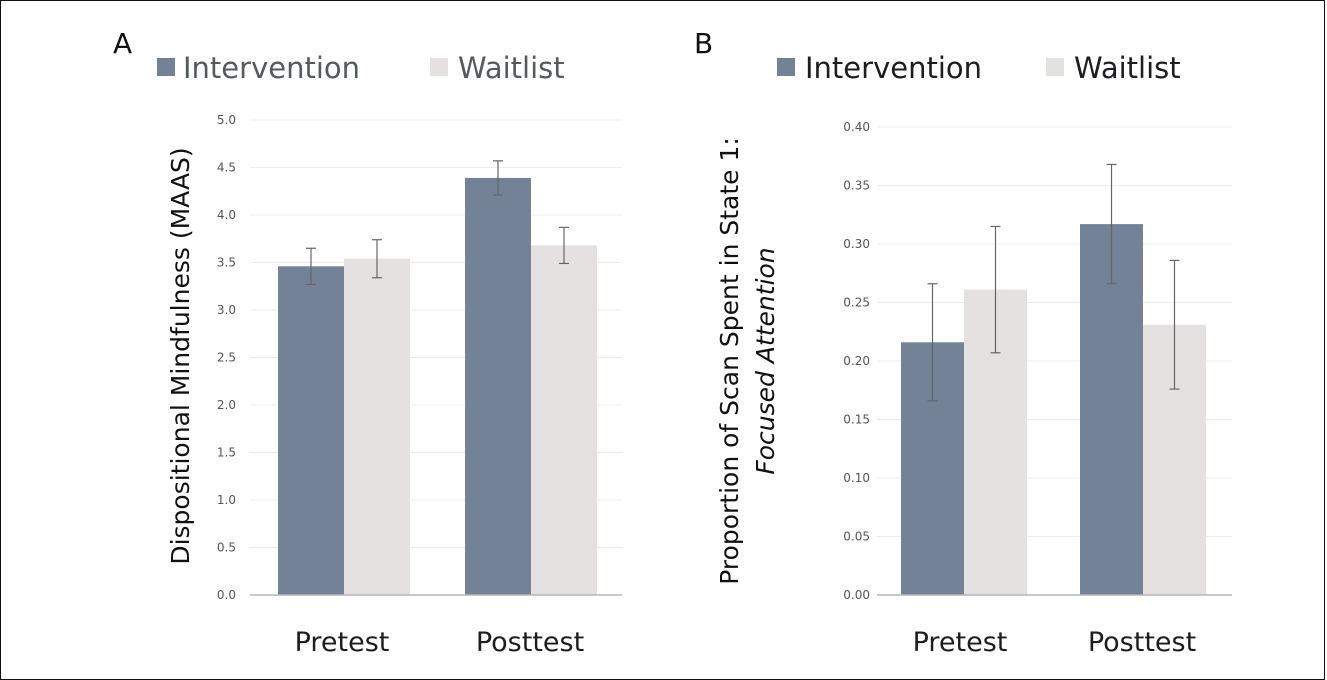 This screenshot has height=680, width=1327. What do you see at coordinates (1127, 68) in the screenshot?
I see `panel-b-legend-label-waitlist: Waitlist` at bounding box center [1127, 68].